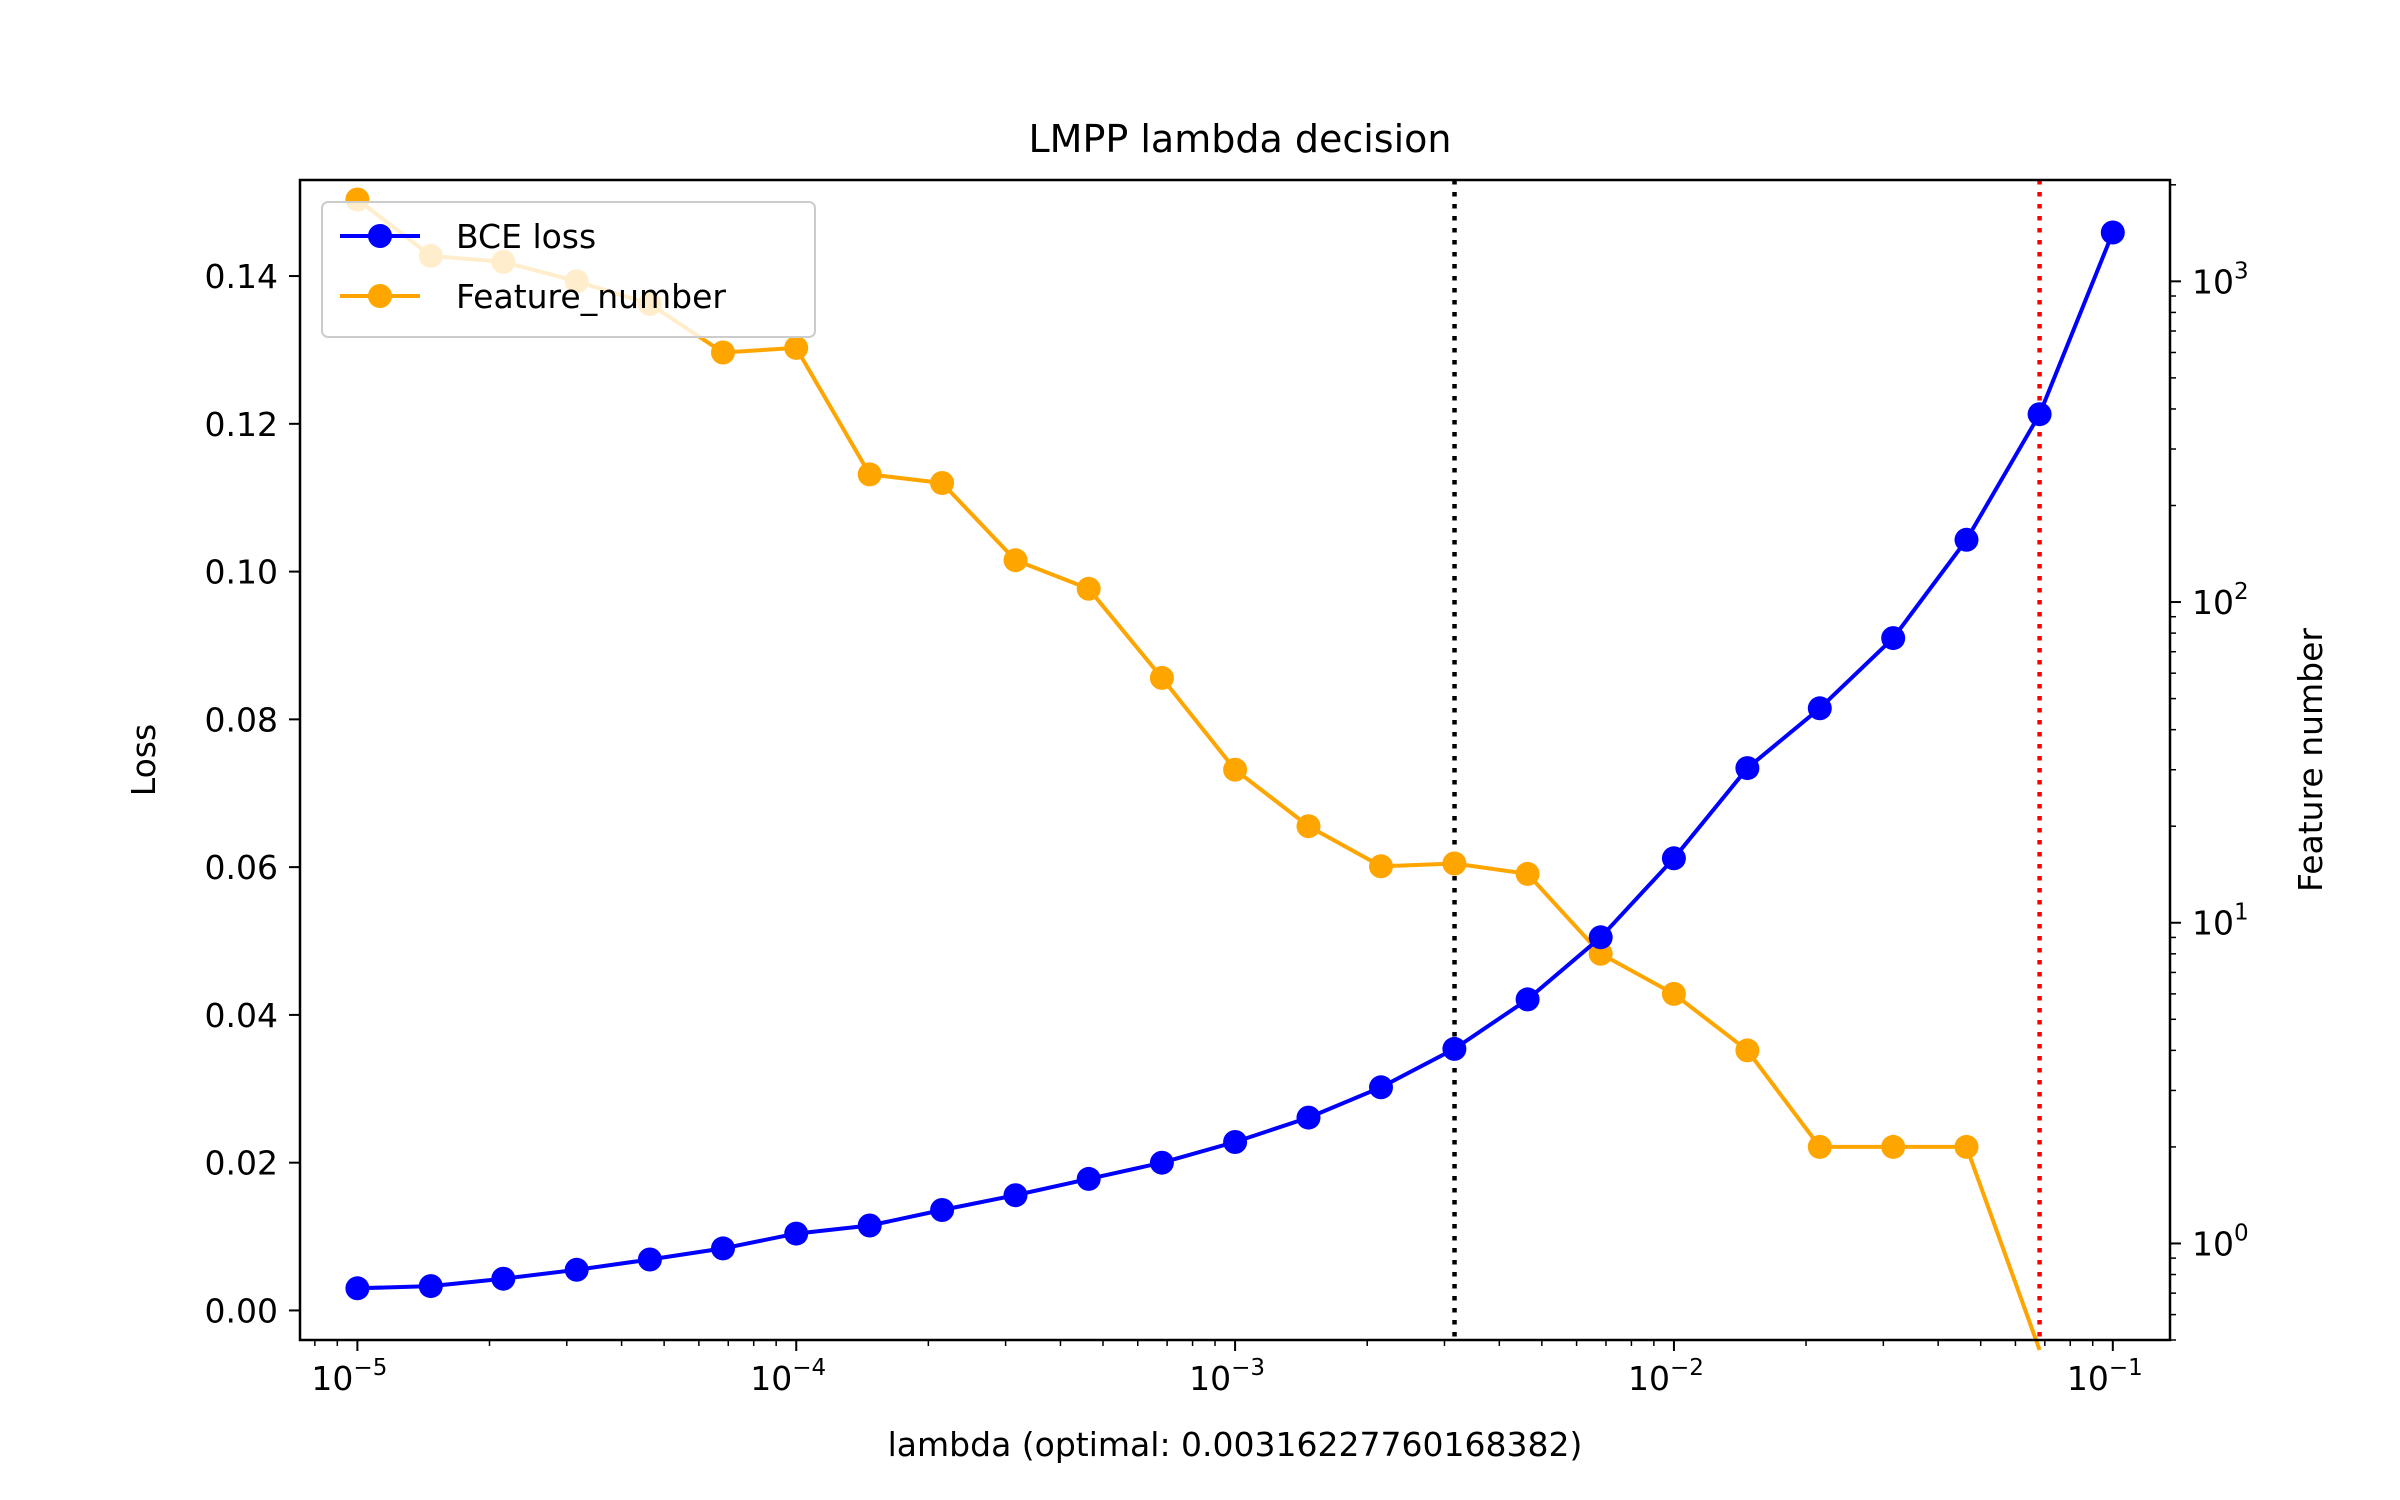 The image size is (2400, 1500). Describe the element at coordinates (241, 1310) in the screenshot. I see `y-tick-label-0: 0.00` at that location.